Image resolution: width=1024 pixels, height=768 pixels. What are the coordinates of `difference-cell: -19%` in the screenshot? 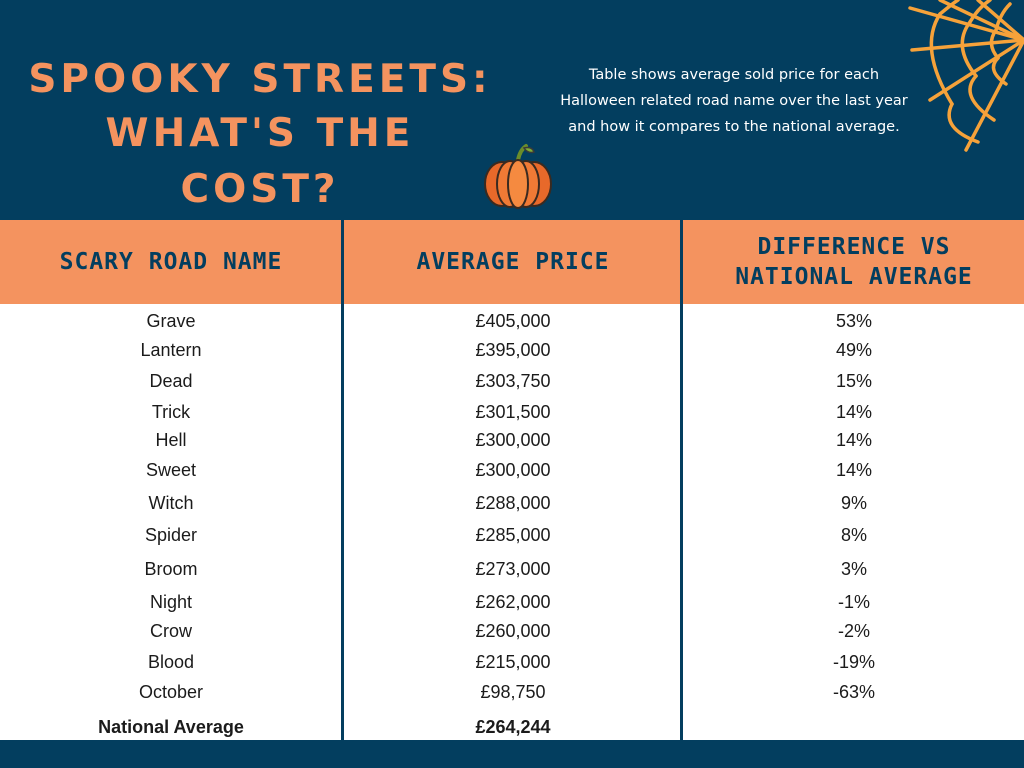 It's located at (854, 662).